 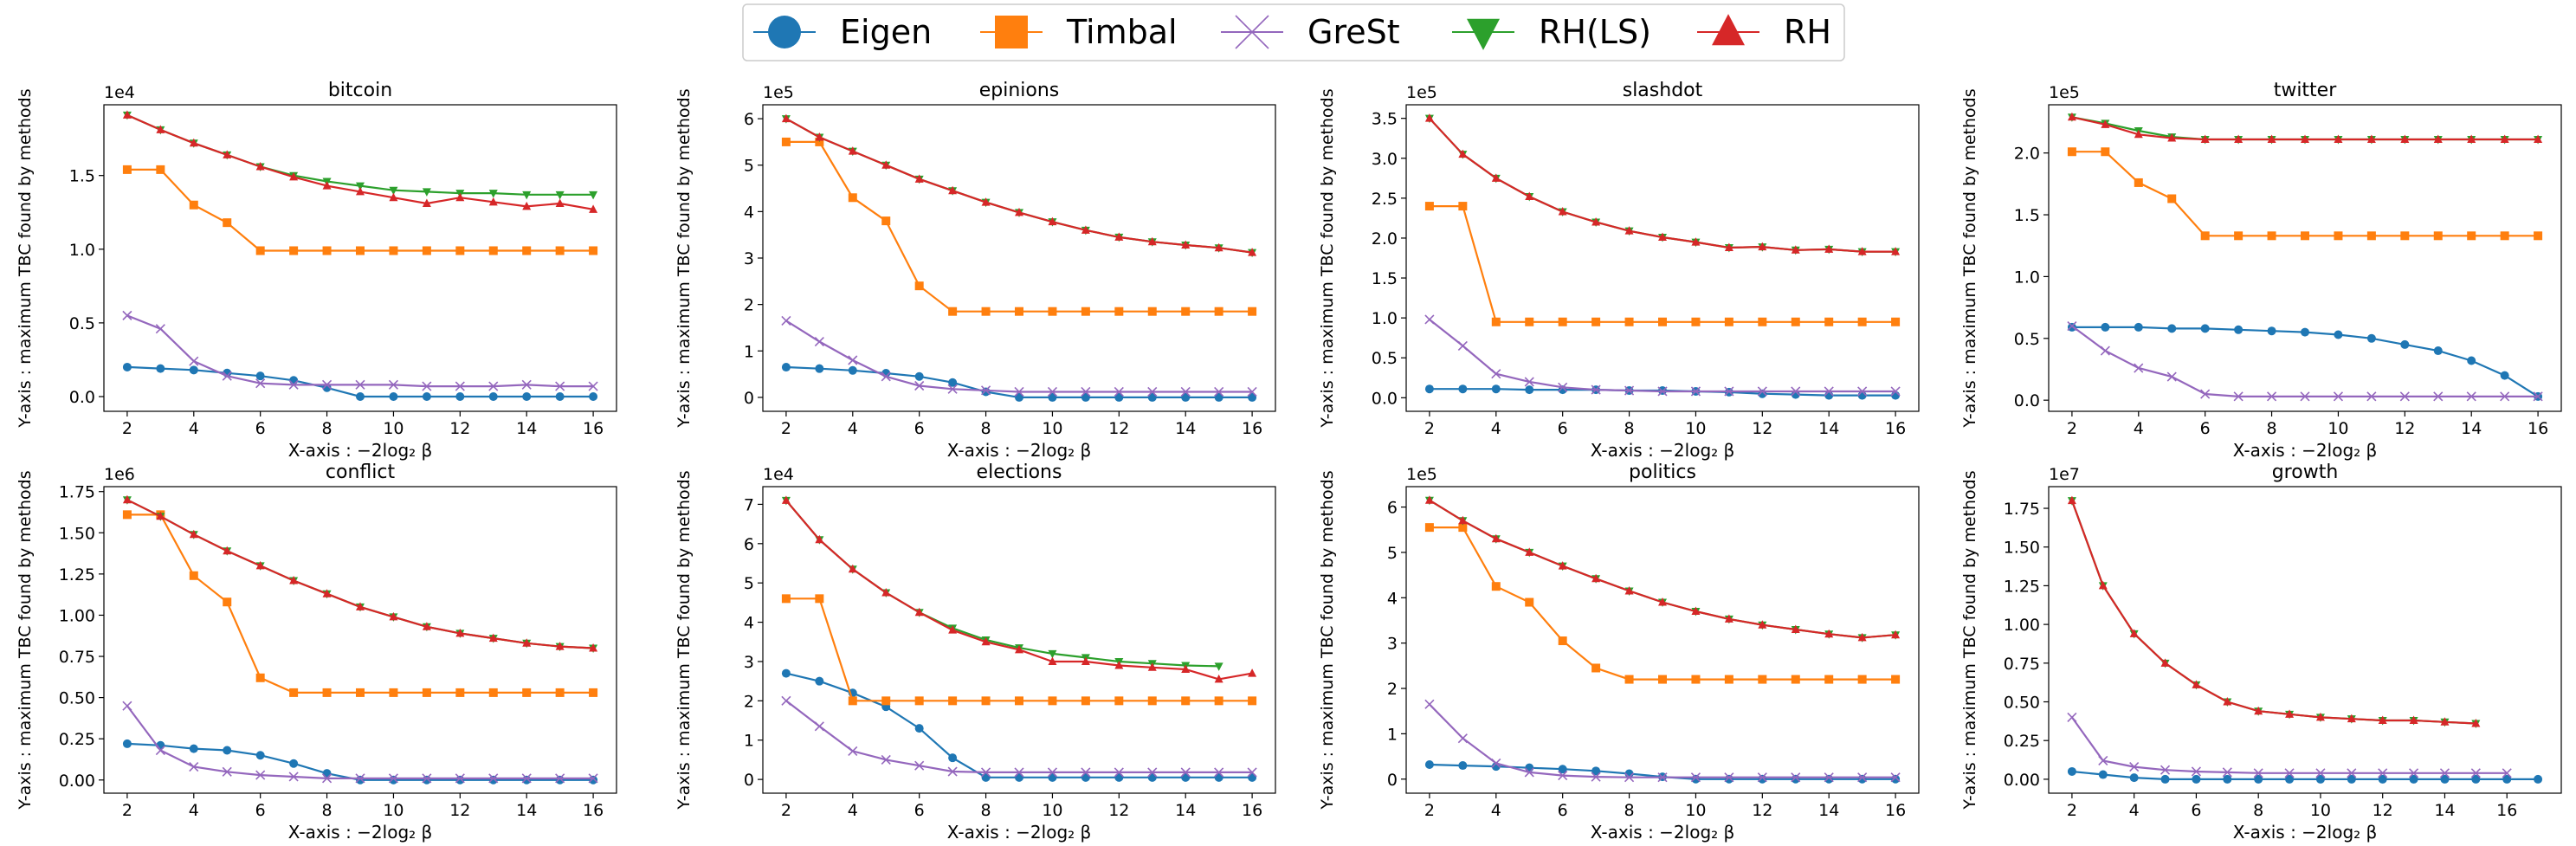 I want to click on legend-marker-timbal, so click(x=1012, y=32).